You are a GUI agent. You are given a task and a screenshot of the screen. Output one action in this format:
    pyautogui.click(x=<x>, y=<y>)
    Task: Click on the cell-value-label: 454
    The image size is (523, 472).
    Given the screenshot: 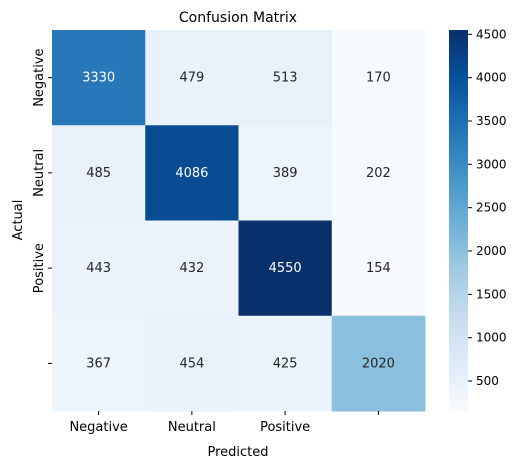 What is the action you would take?
    pyautogui.click(x=191, y=363)
    